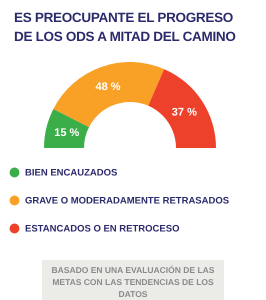 Image resolution: width=266 pixels, height=300 pixels. I want to click on legend-label: GRAVE O MODERADAMENTE RETRASADOS, so click(127, 201).